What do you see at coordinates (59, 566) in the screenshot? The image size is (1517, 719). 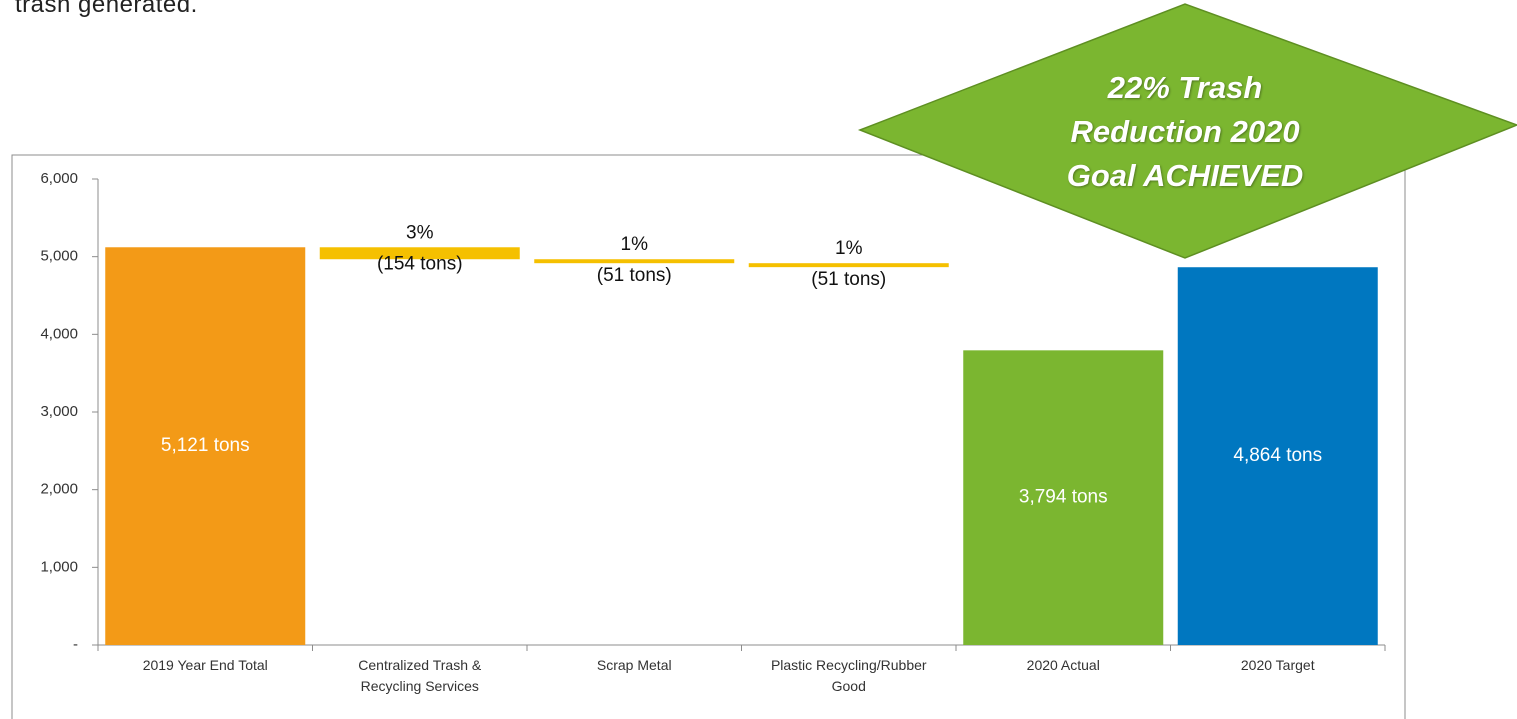 I see `y-tick-label: 1,000` at bounding box center [59, 566].